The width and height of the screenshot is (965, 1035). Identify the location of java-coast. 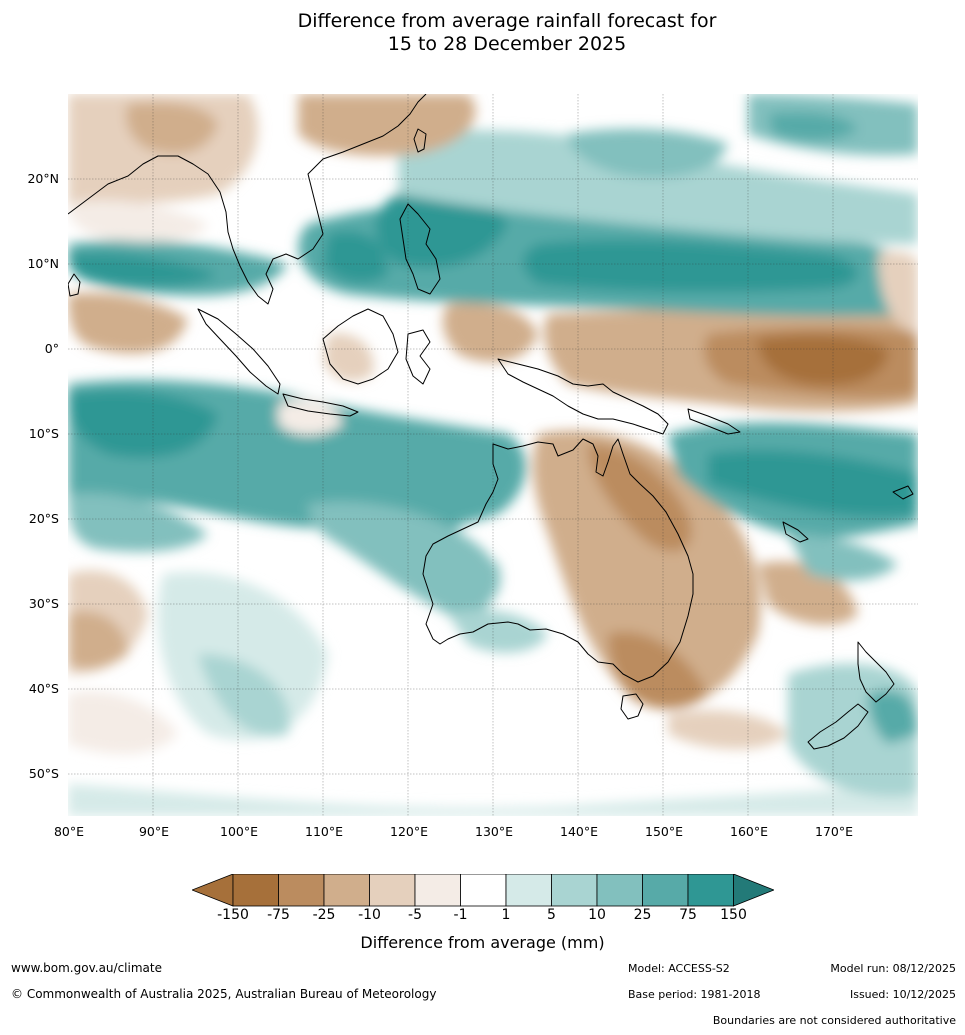
(320, 405).